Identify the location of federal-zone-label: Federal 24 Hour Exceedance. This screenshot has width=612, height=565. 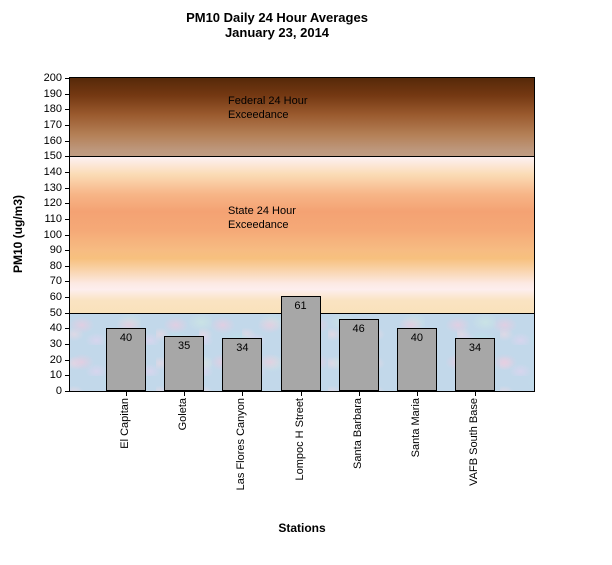
(268, 108).